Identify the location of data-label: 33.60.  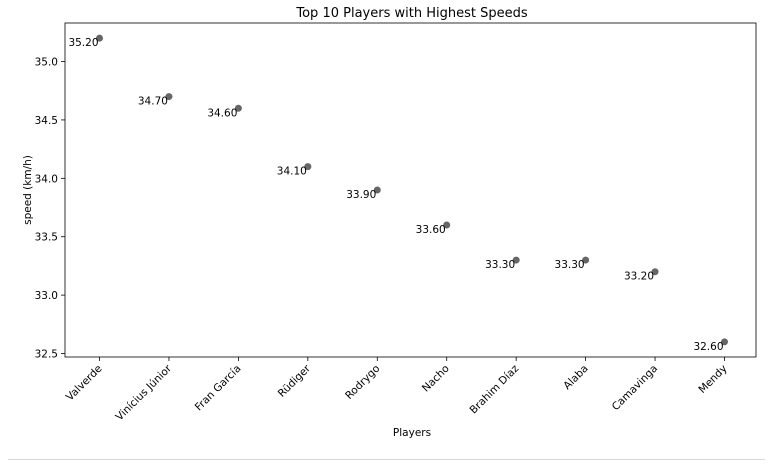
(431, 230).